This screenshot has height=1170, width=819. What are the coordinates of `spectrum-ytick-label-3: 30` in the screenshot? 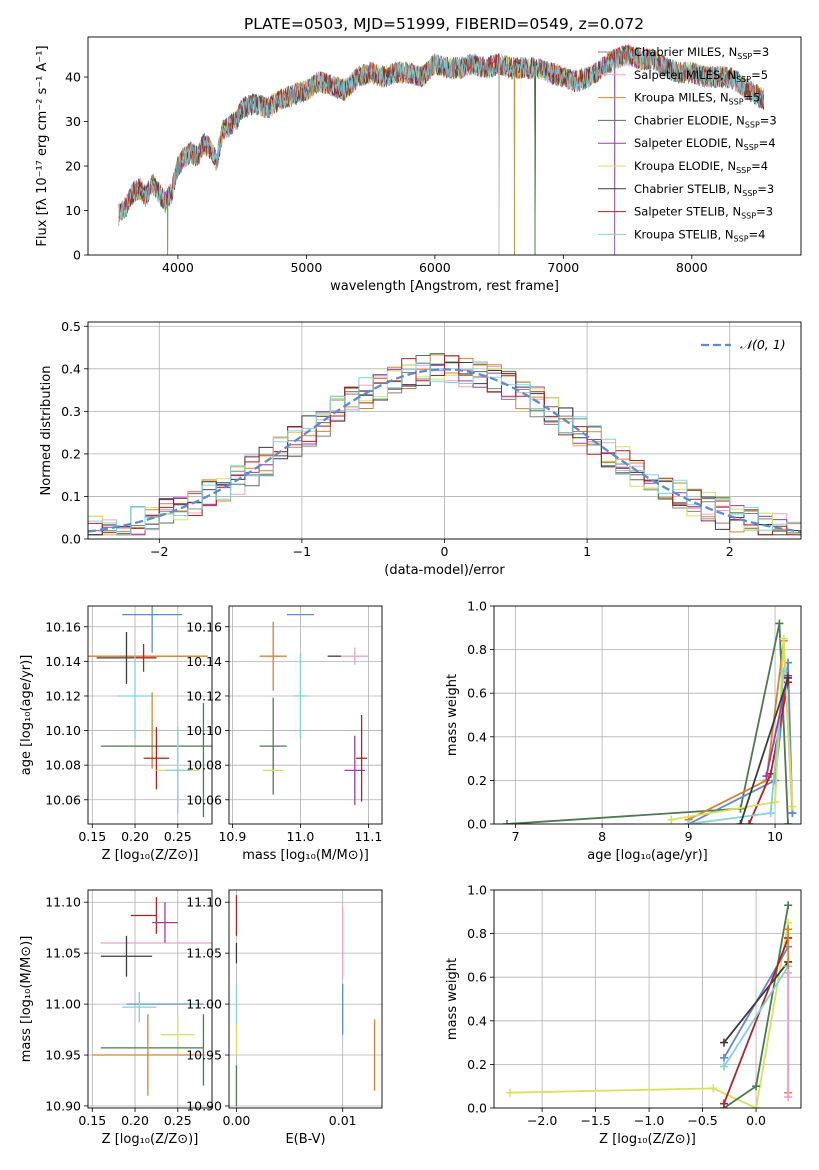 It's located at (73, 121).